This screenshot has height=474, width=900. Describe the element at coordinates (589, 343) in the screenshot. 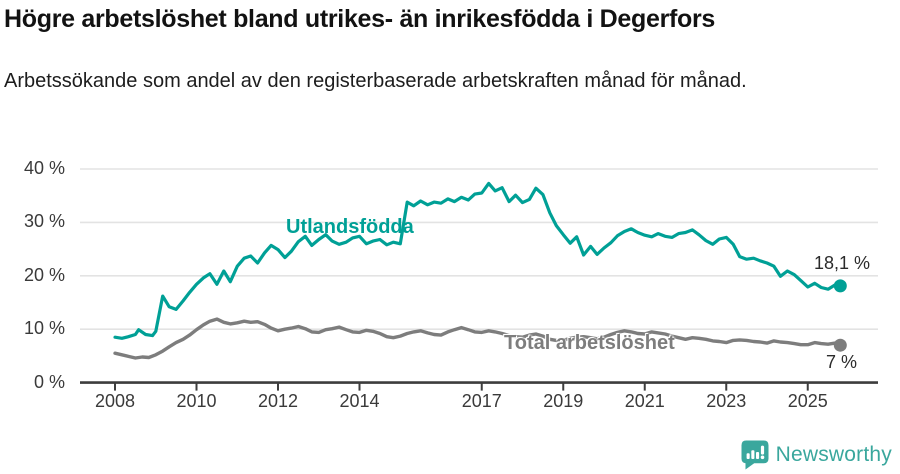

I see `series-label-total-arbetsloshet: Total arbetslöshet` at that location.